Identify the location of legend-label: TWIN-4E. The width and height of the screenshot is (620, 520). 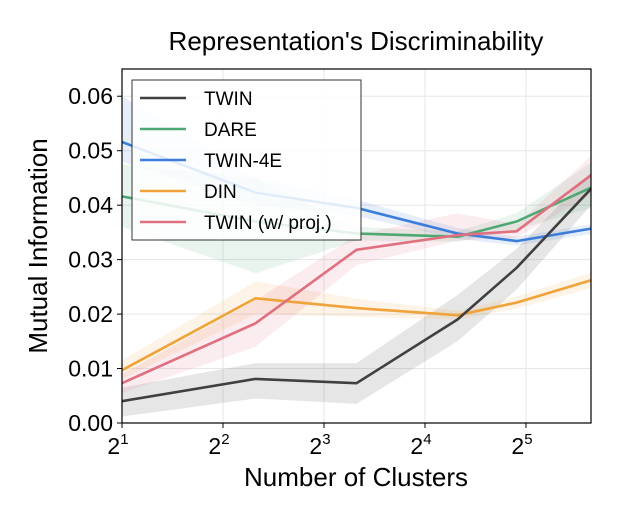
(243, 161).